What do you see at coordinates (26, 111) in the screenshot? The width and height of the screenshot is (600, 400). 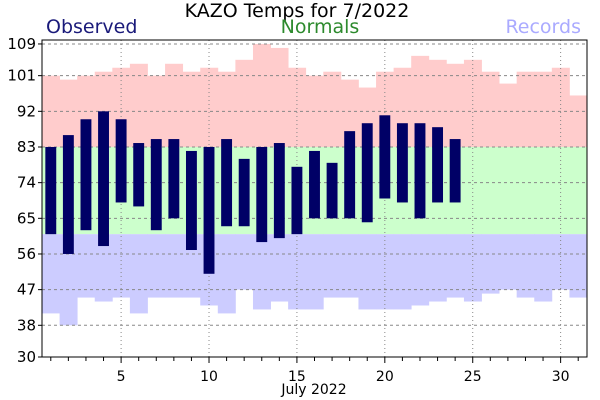 I see `y-tick-label: 92` at bounding box center [26, 111].